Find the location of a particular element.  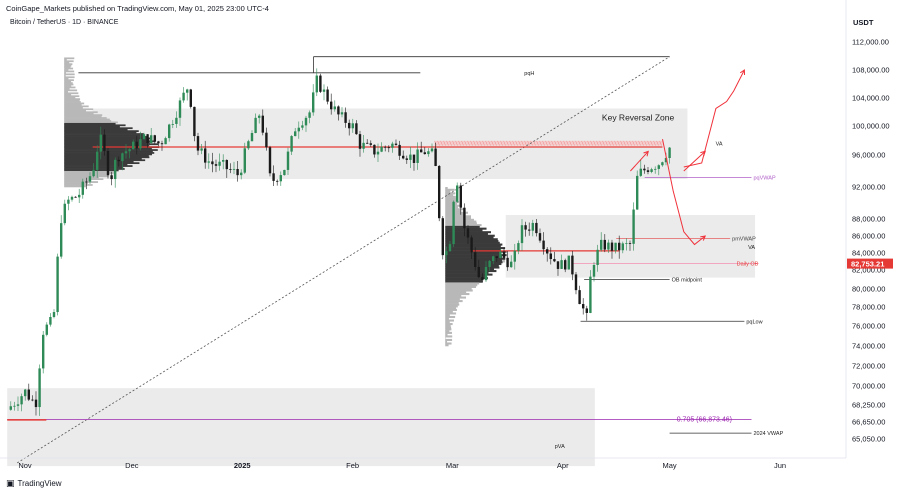

va-label-lower: VA is located at coordinates (751, 248).